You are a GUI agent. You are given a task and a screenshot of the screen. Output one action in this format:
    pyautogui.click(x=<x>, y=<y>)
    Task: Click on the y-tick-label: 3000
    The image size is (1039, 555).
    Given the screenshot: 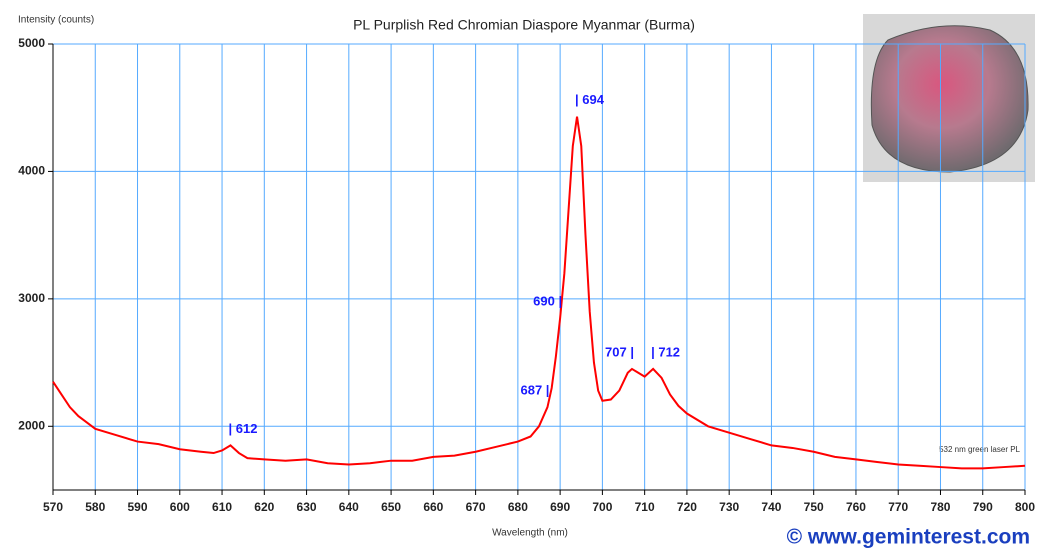 What is the action you would take?
    pyautogui.click(x=31, y=298)
    